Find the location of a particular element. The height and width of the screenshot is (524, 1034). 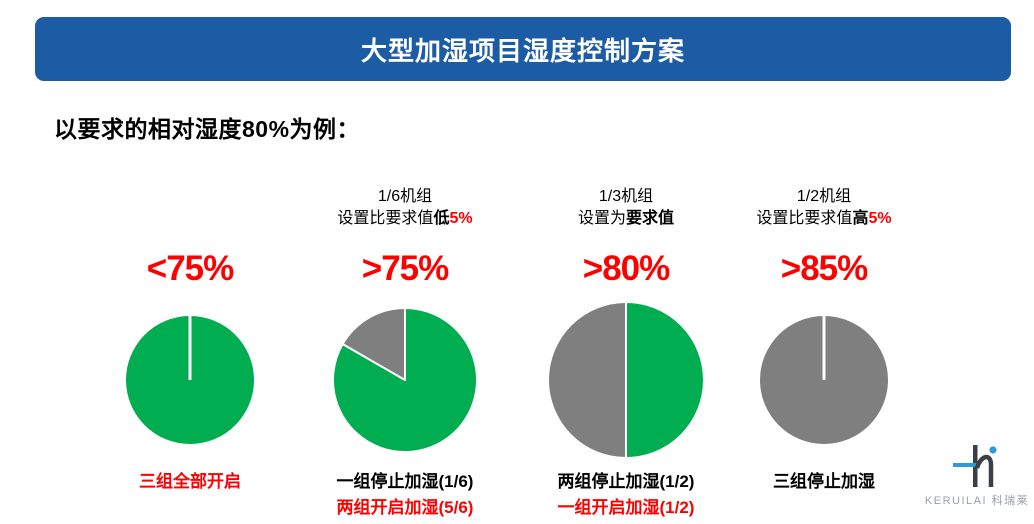

humidity-threshold: >85% is located at coordinates (824, 268).